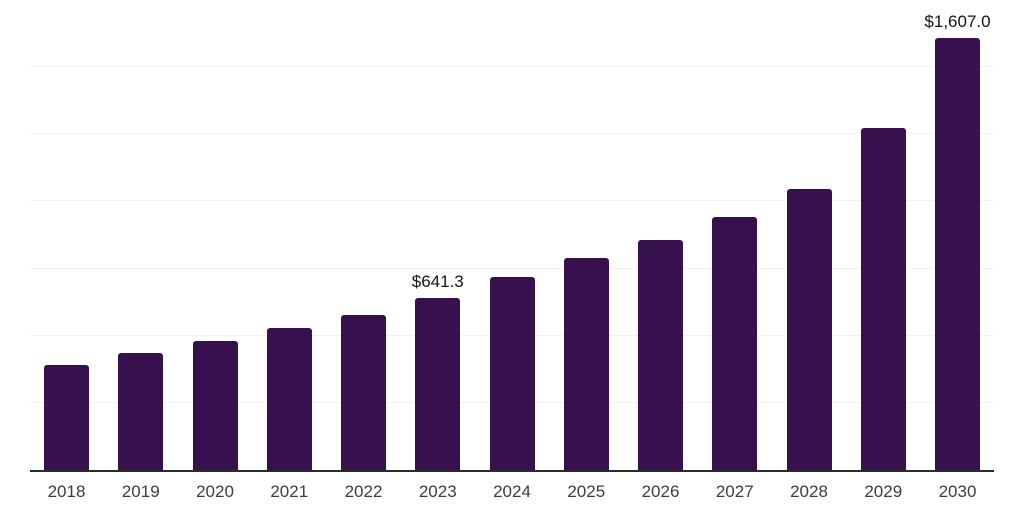 The width and height of the screenshot is (1024, 512). I want to click on bar-column-2025, so click(586, 235).